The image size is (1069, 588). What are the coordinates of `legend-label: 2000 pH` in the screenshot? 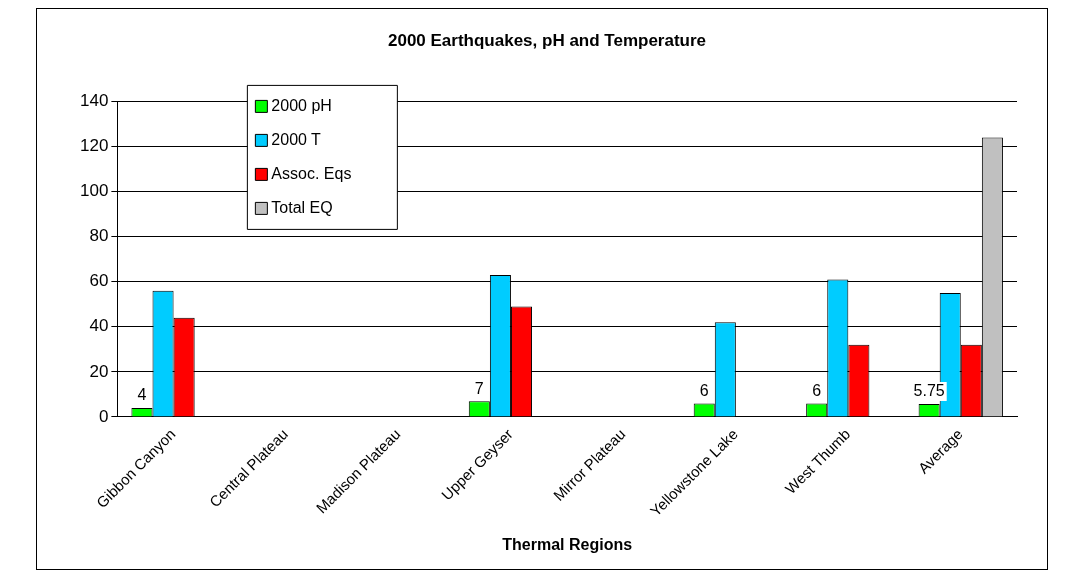 It's located at (301, 105).